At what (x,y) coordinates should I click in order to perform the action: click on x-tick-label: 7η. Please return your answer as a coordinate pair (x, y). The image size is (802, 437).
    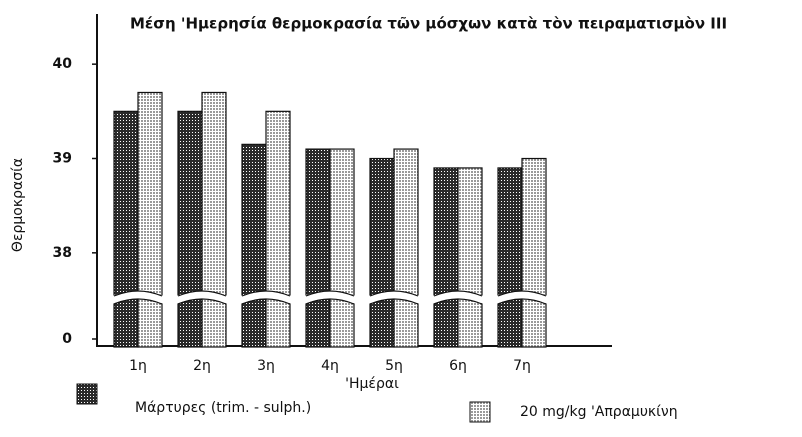
    Looking at the image, I should click on (522, 366).